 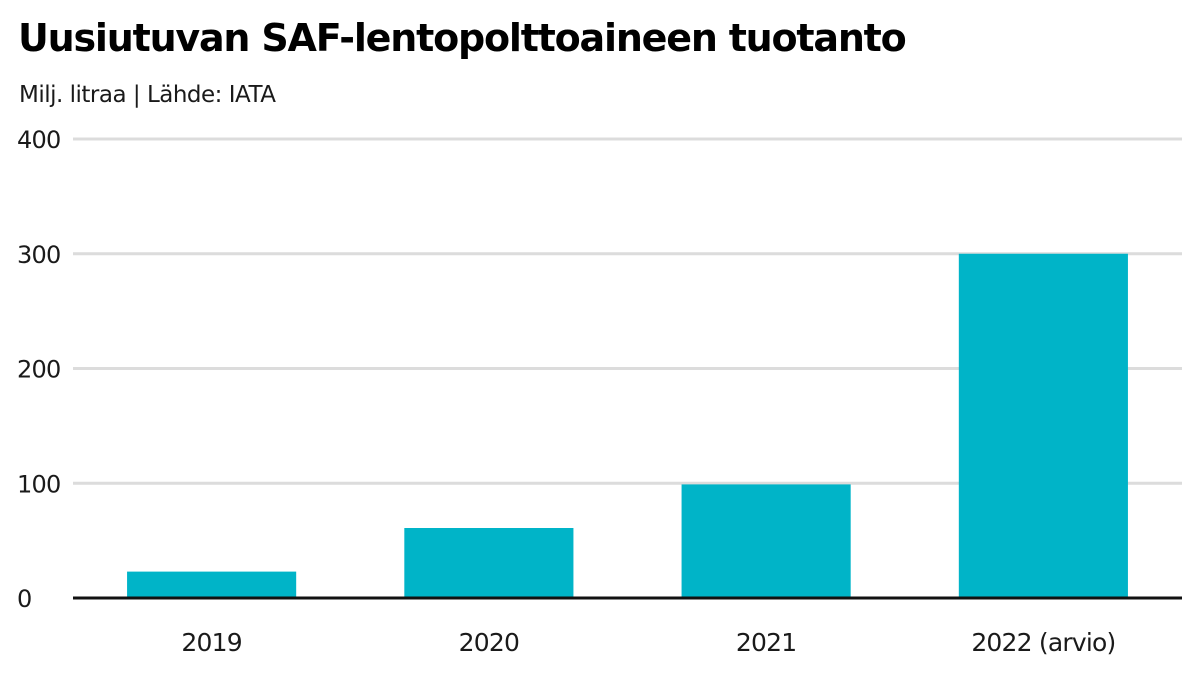 What do you see at coordinates (24, 599) in the screenshot?
I see `y-tick-label: 0` at bounding box center [24, 599].